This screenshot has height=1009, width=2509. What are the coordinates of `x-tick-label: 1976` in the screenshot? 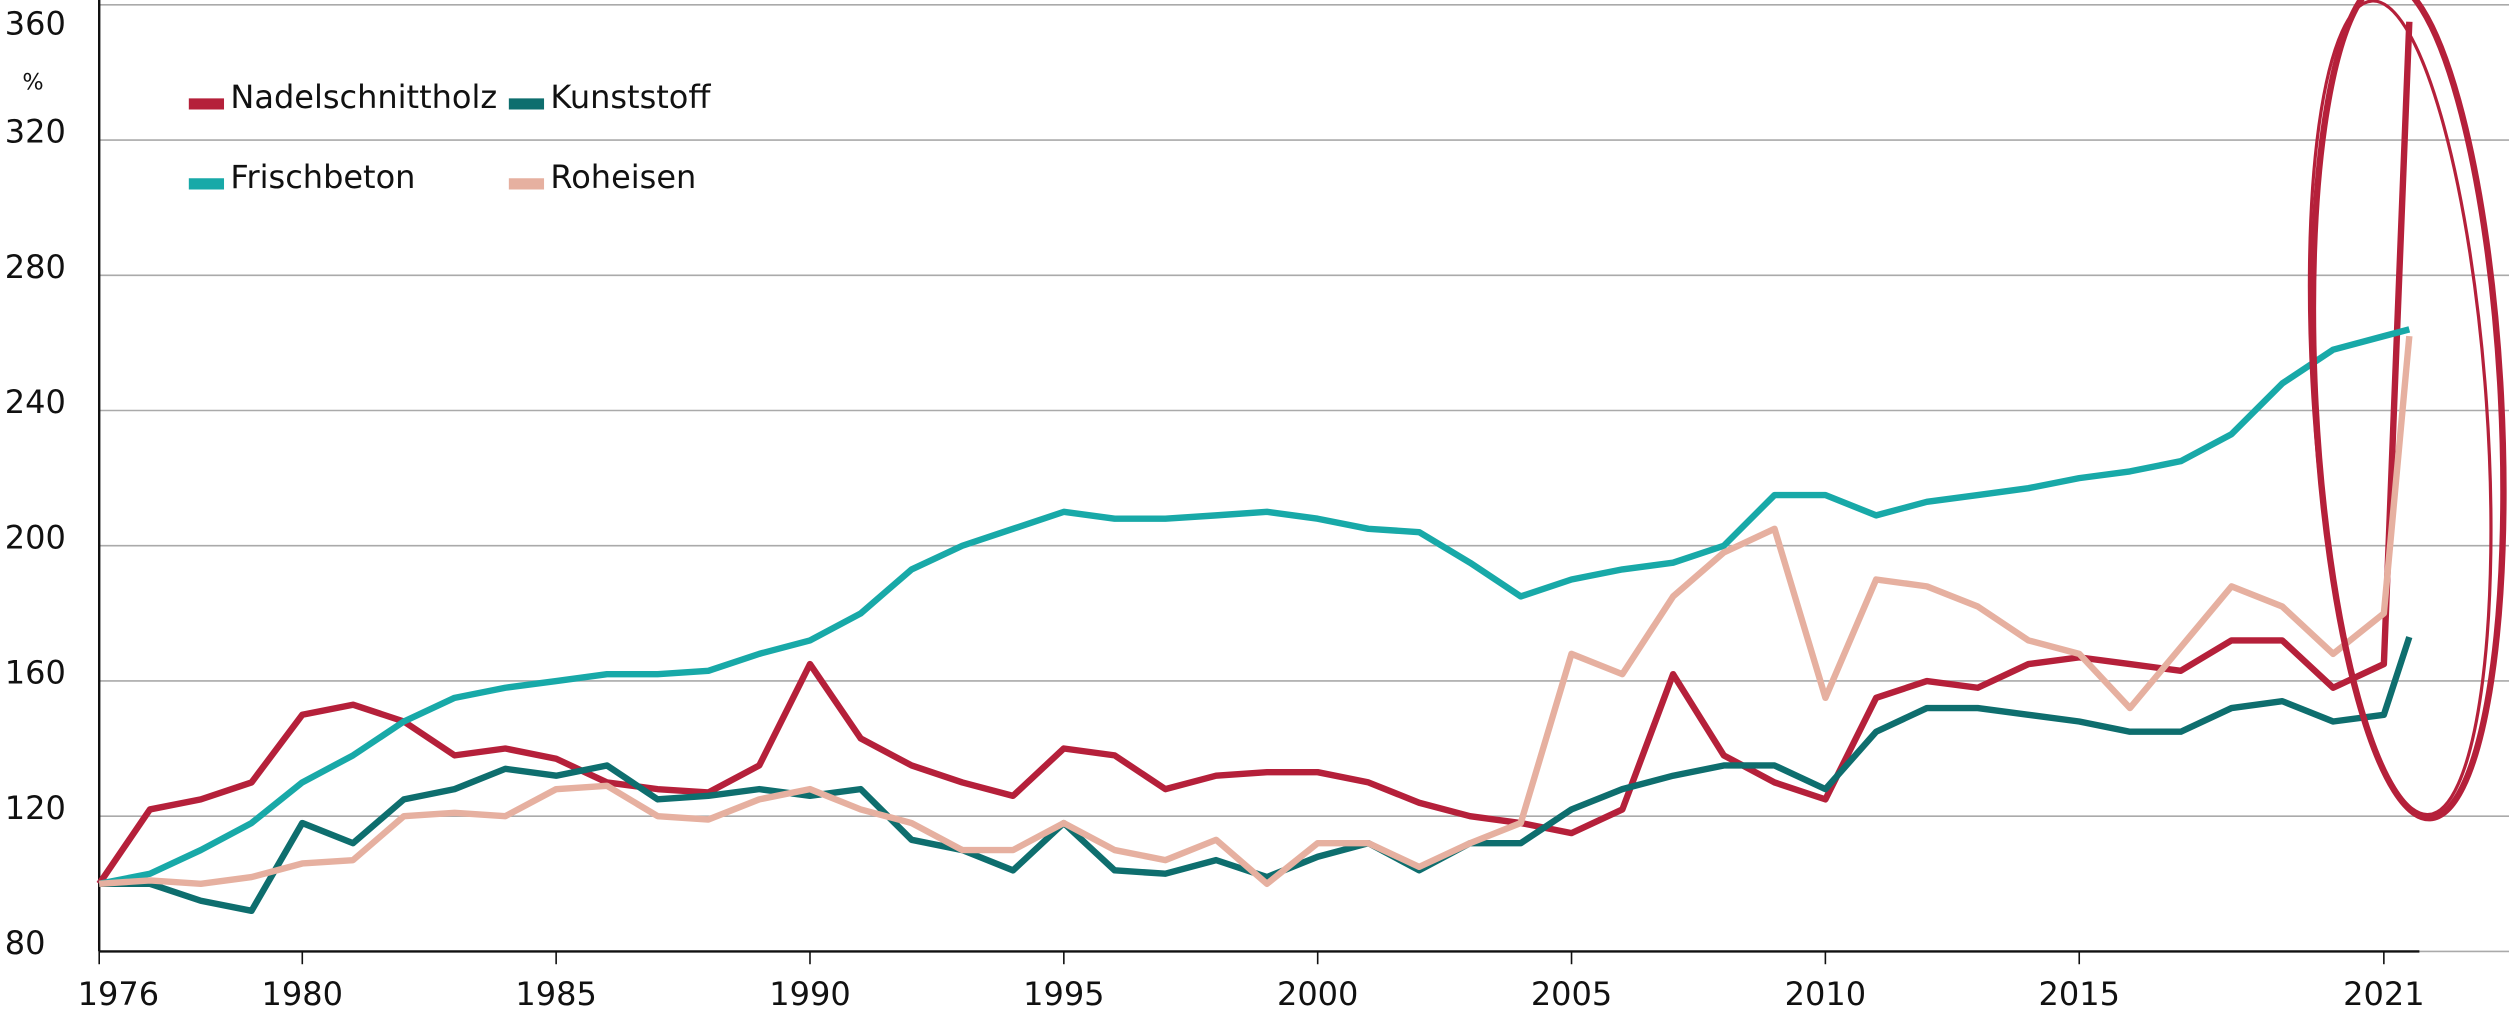 It's located at (118, 992).